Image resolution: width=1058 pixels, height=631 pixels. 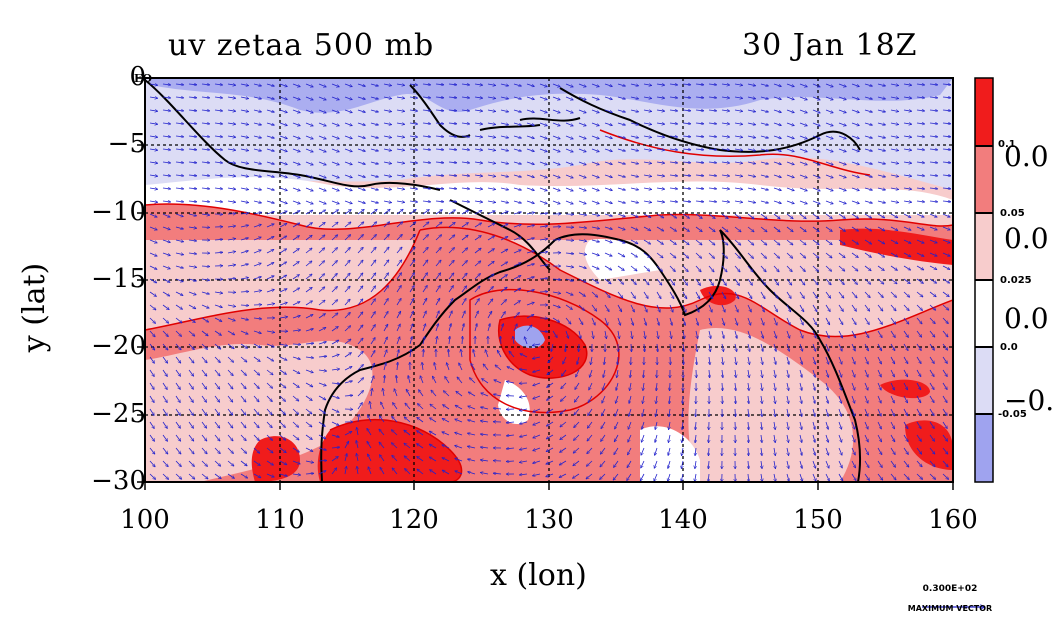 What do you see at coordinates (950, 608) in the screenshot?
I see `max-vector-caption: MAXIMUM VECTOR` at bounding box center [950, 608].